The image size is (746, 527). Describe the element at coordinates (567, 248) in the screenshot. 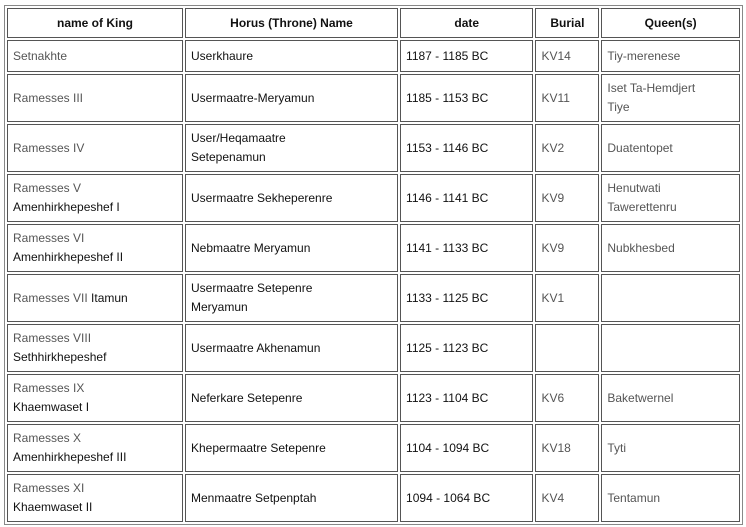

I see `burial-cell: KV9` at that location.